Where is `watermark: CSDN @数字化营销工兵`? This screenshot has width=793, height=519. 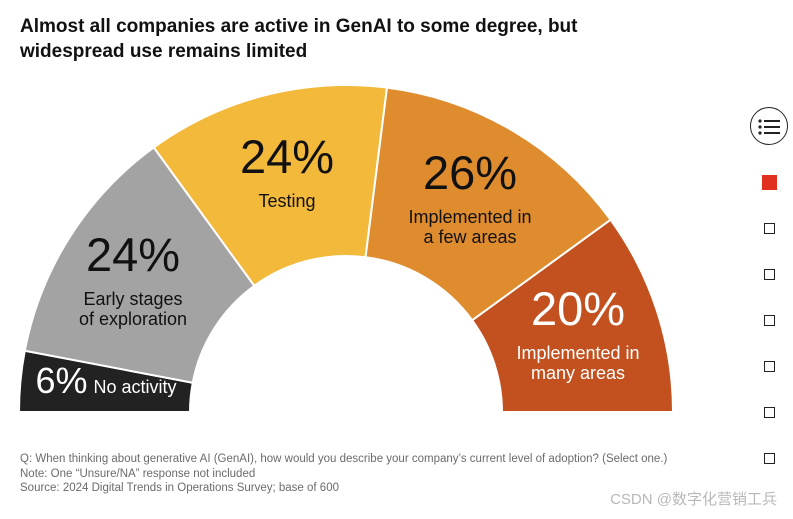 watermark: CSDN @数字化营销工兵 is located at coordinates (693, 499).